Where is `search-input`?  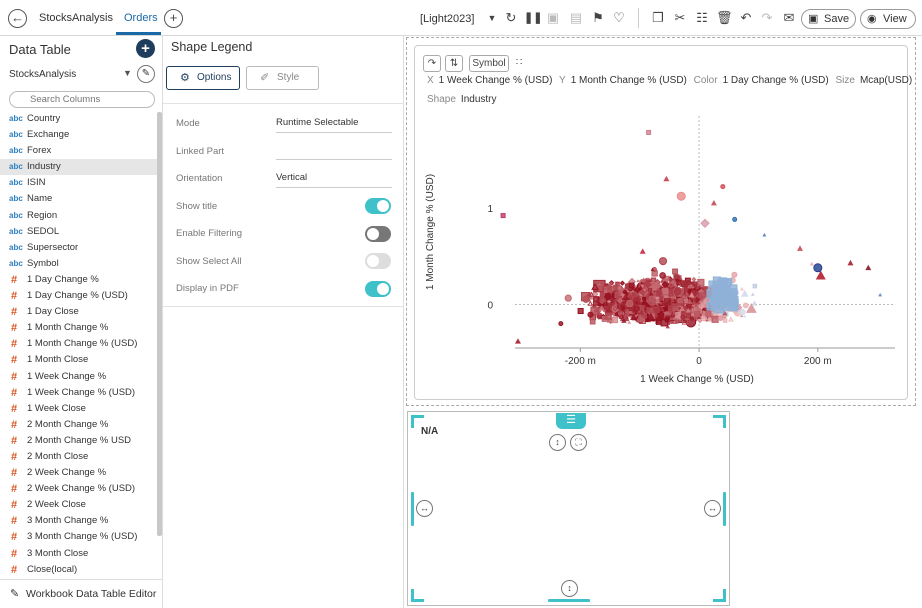
search-input is located at coordinates (82, 99).